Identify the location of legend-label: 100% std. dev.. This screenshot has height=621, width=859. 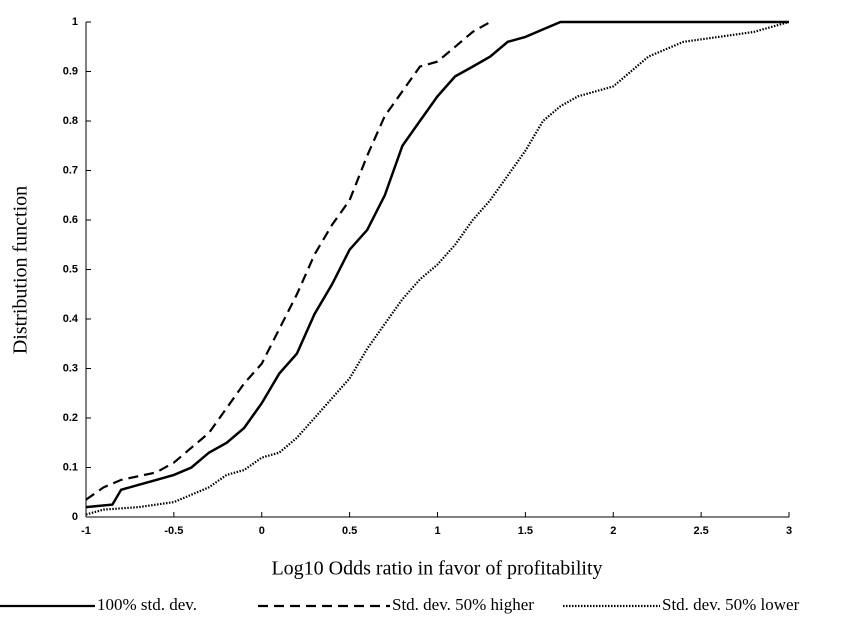
(147, 604).